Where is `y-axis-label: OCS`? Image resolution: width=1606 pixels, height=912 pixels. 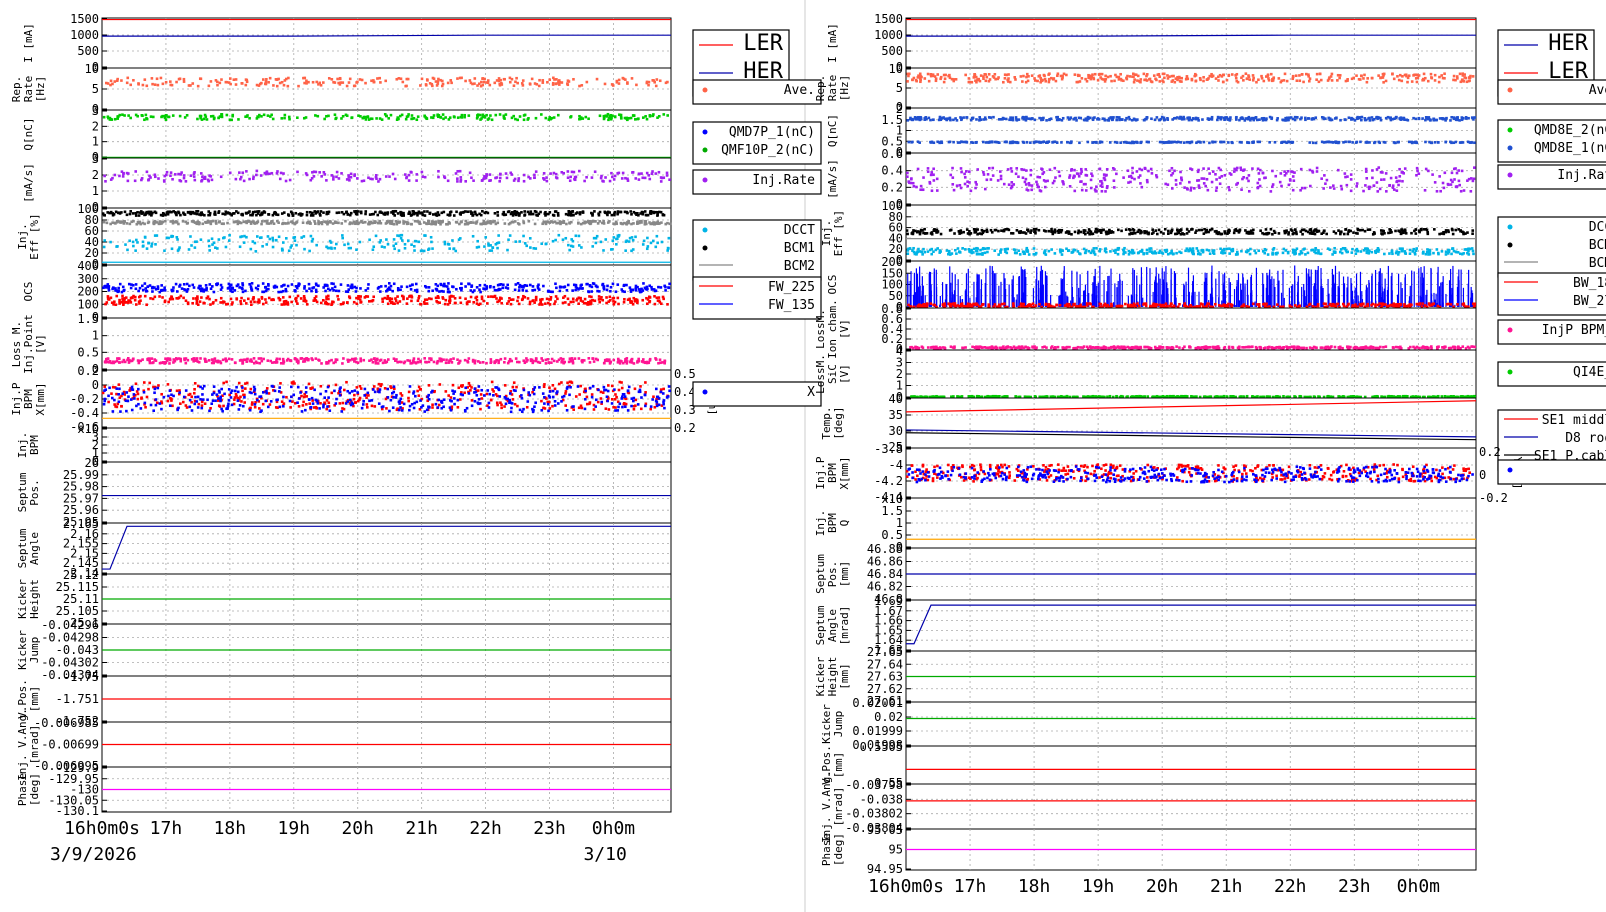 y-axis-label: OCS is located at coordinates (28, 292).